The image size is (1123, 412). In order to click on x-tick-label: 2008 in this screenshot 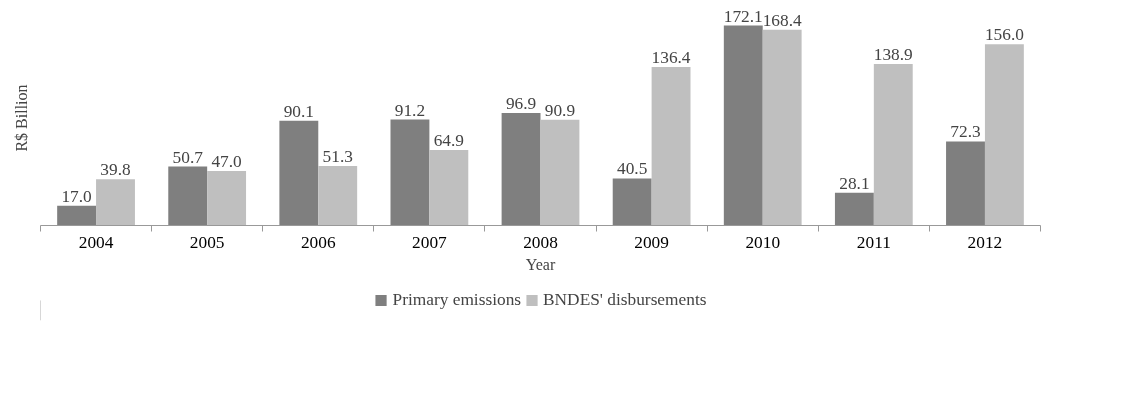, I will do `click(540, 242)`.